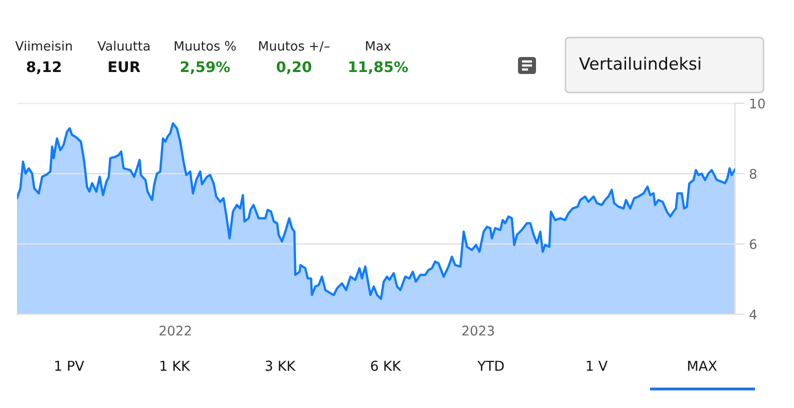 This screenshot has height=408, width=794. What do you see at coordinates (175, 331) in the screenshot?
I see `x-tick-label: 2022` at bounding box center [175, 331].